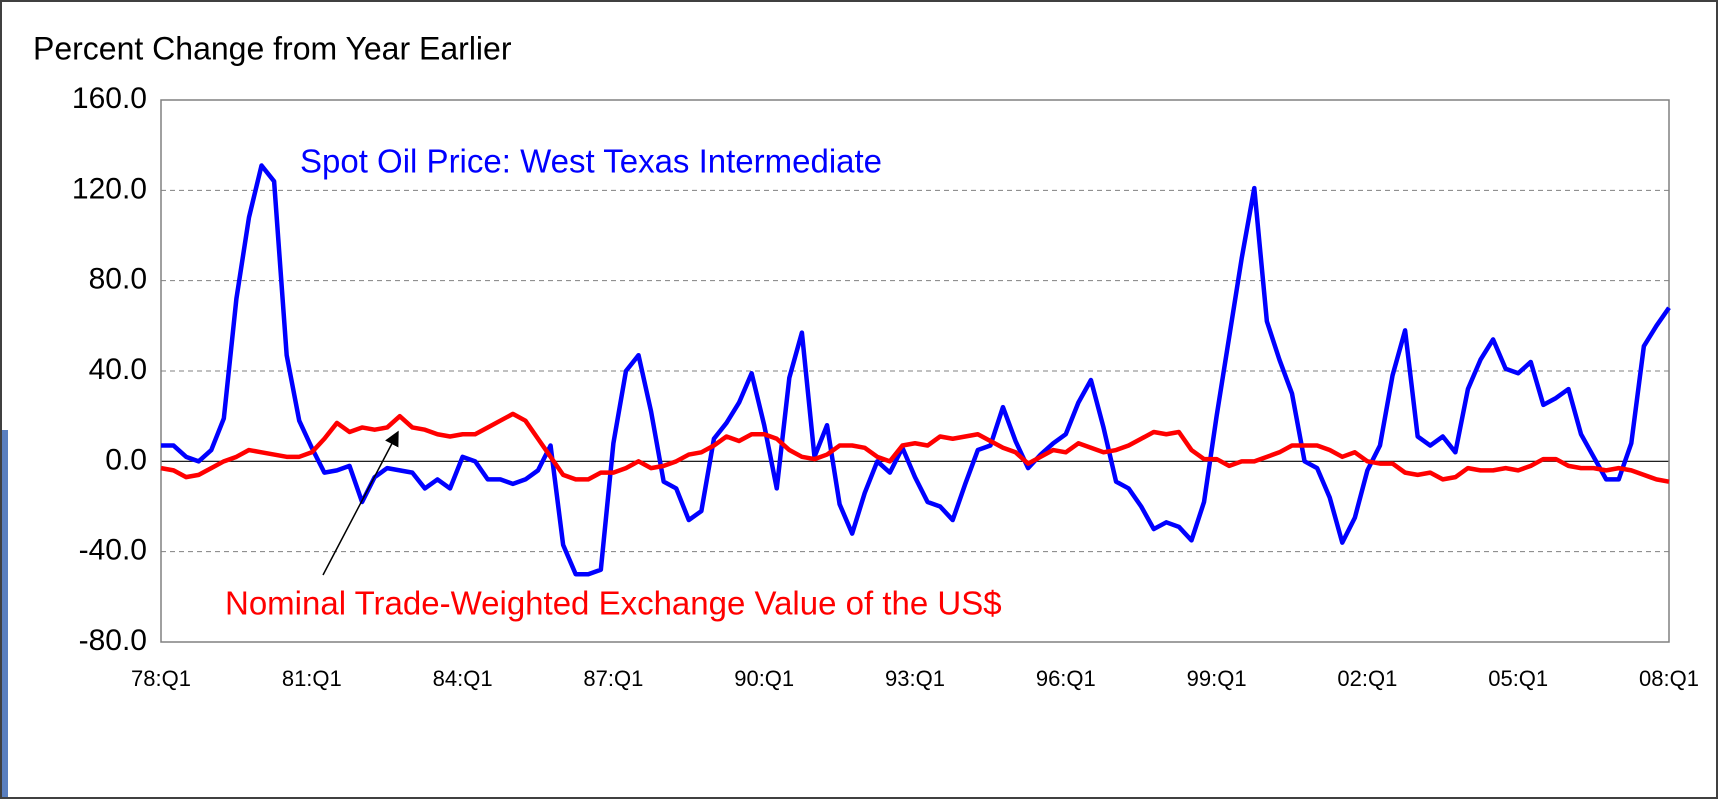 This screenshot has width=1718, height=799. Describe the element at coordinates (1066, 678) in the screenshot. I see `x-tick-label: 96:Q1` at that location.